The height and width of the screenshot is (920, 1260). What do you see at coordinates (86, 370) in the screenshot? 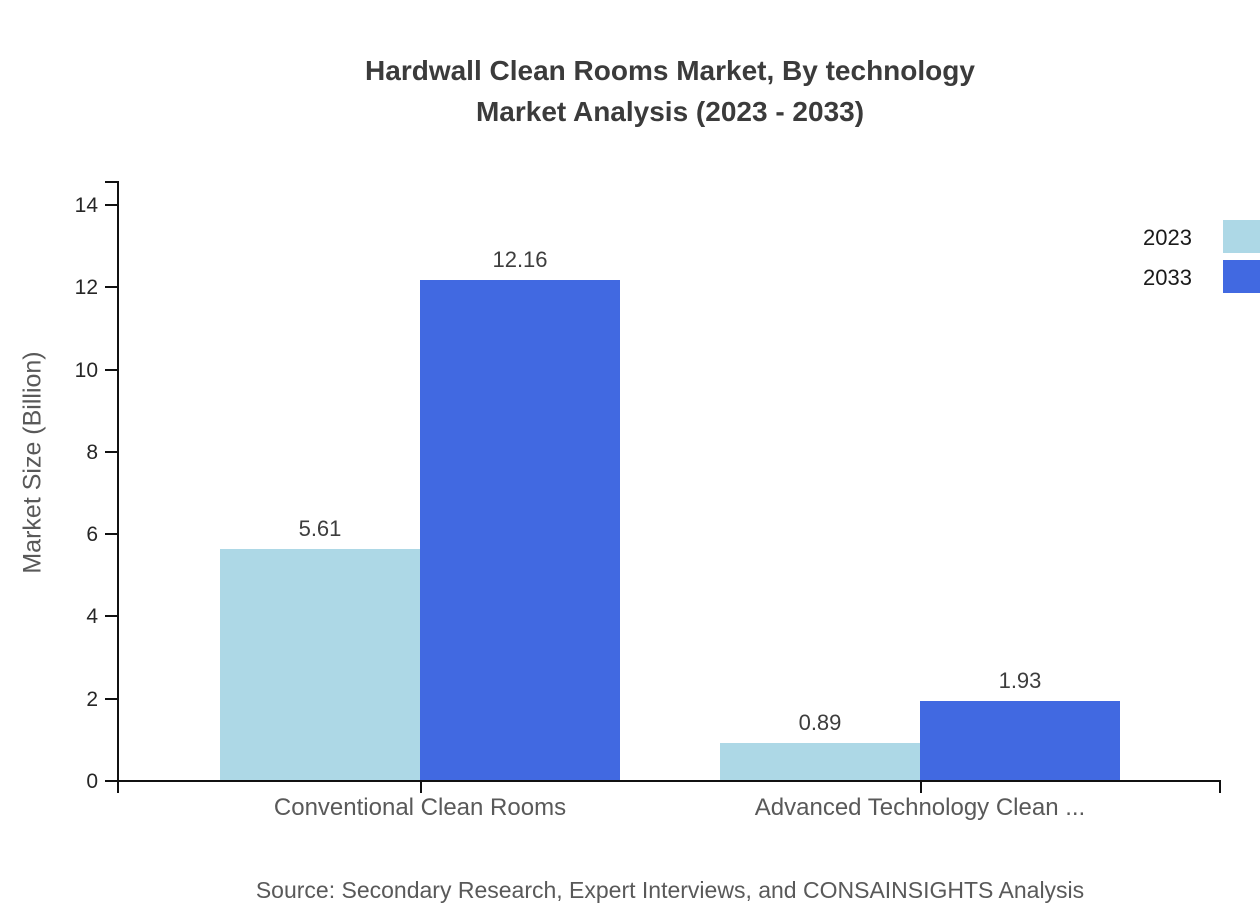
I see `y-tick-label: 10` at bounding box center [86, 370].